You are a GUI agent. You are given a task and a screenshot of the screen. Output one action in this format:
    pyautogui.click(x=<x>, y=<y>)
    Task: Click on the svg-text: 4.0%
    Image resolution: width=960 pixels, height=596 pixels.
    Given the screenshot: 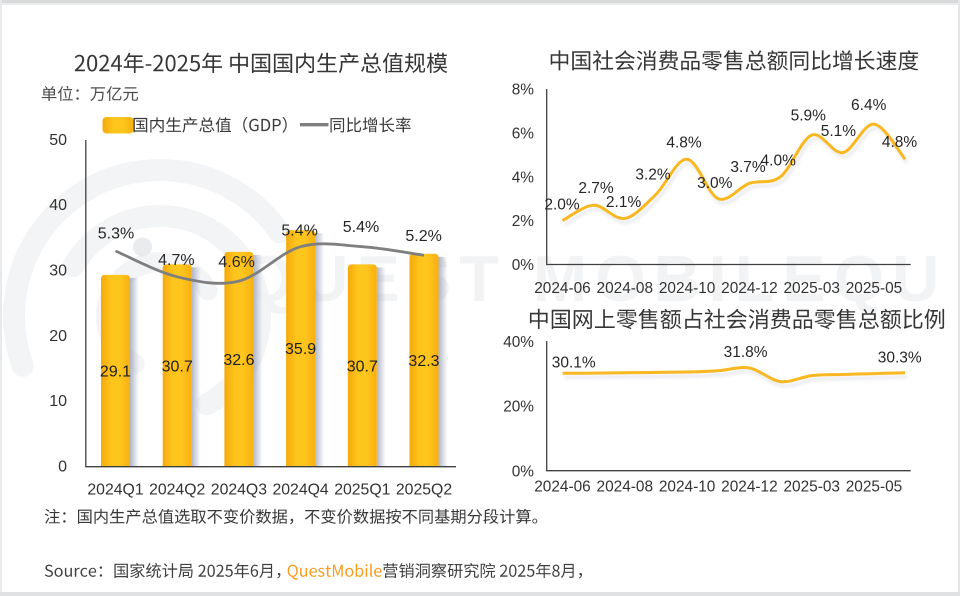 What is the action you would take?
    pyautogui.click(x=779, y=161)
    